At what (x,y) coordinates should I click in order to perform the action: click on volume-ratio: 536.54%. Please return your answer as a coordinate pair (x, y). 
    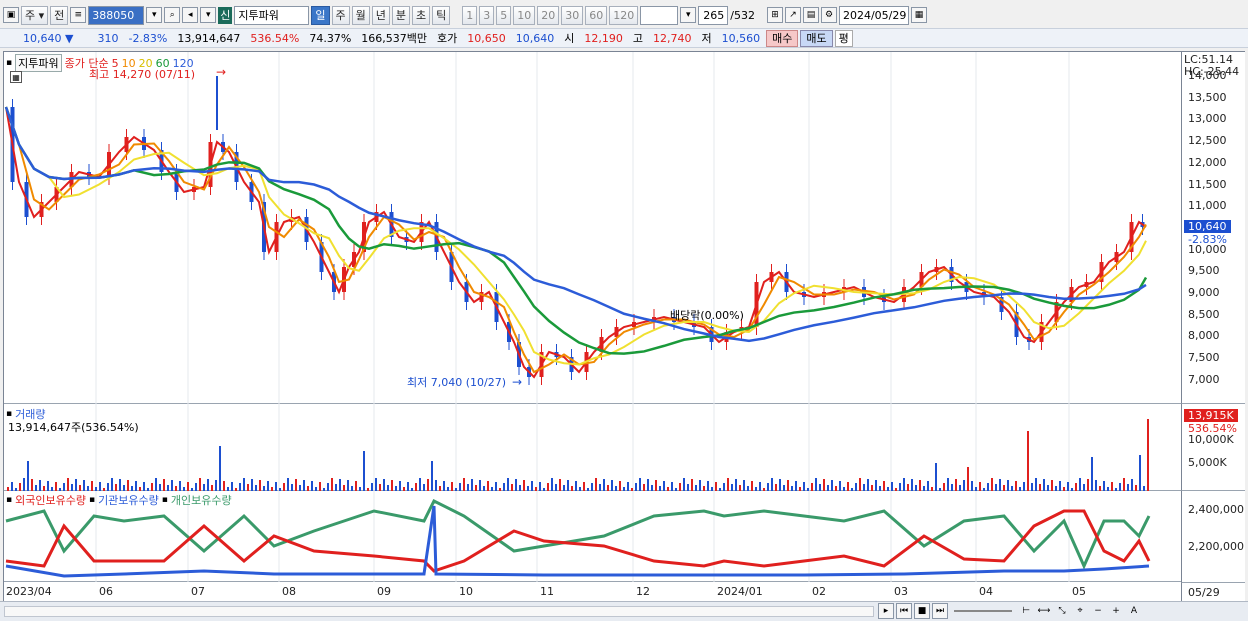
    Looking at the image, I should click on (275, 38).